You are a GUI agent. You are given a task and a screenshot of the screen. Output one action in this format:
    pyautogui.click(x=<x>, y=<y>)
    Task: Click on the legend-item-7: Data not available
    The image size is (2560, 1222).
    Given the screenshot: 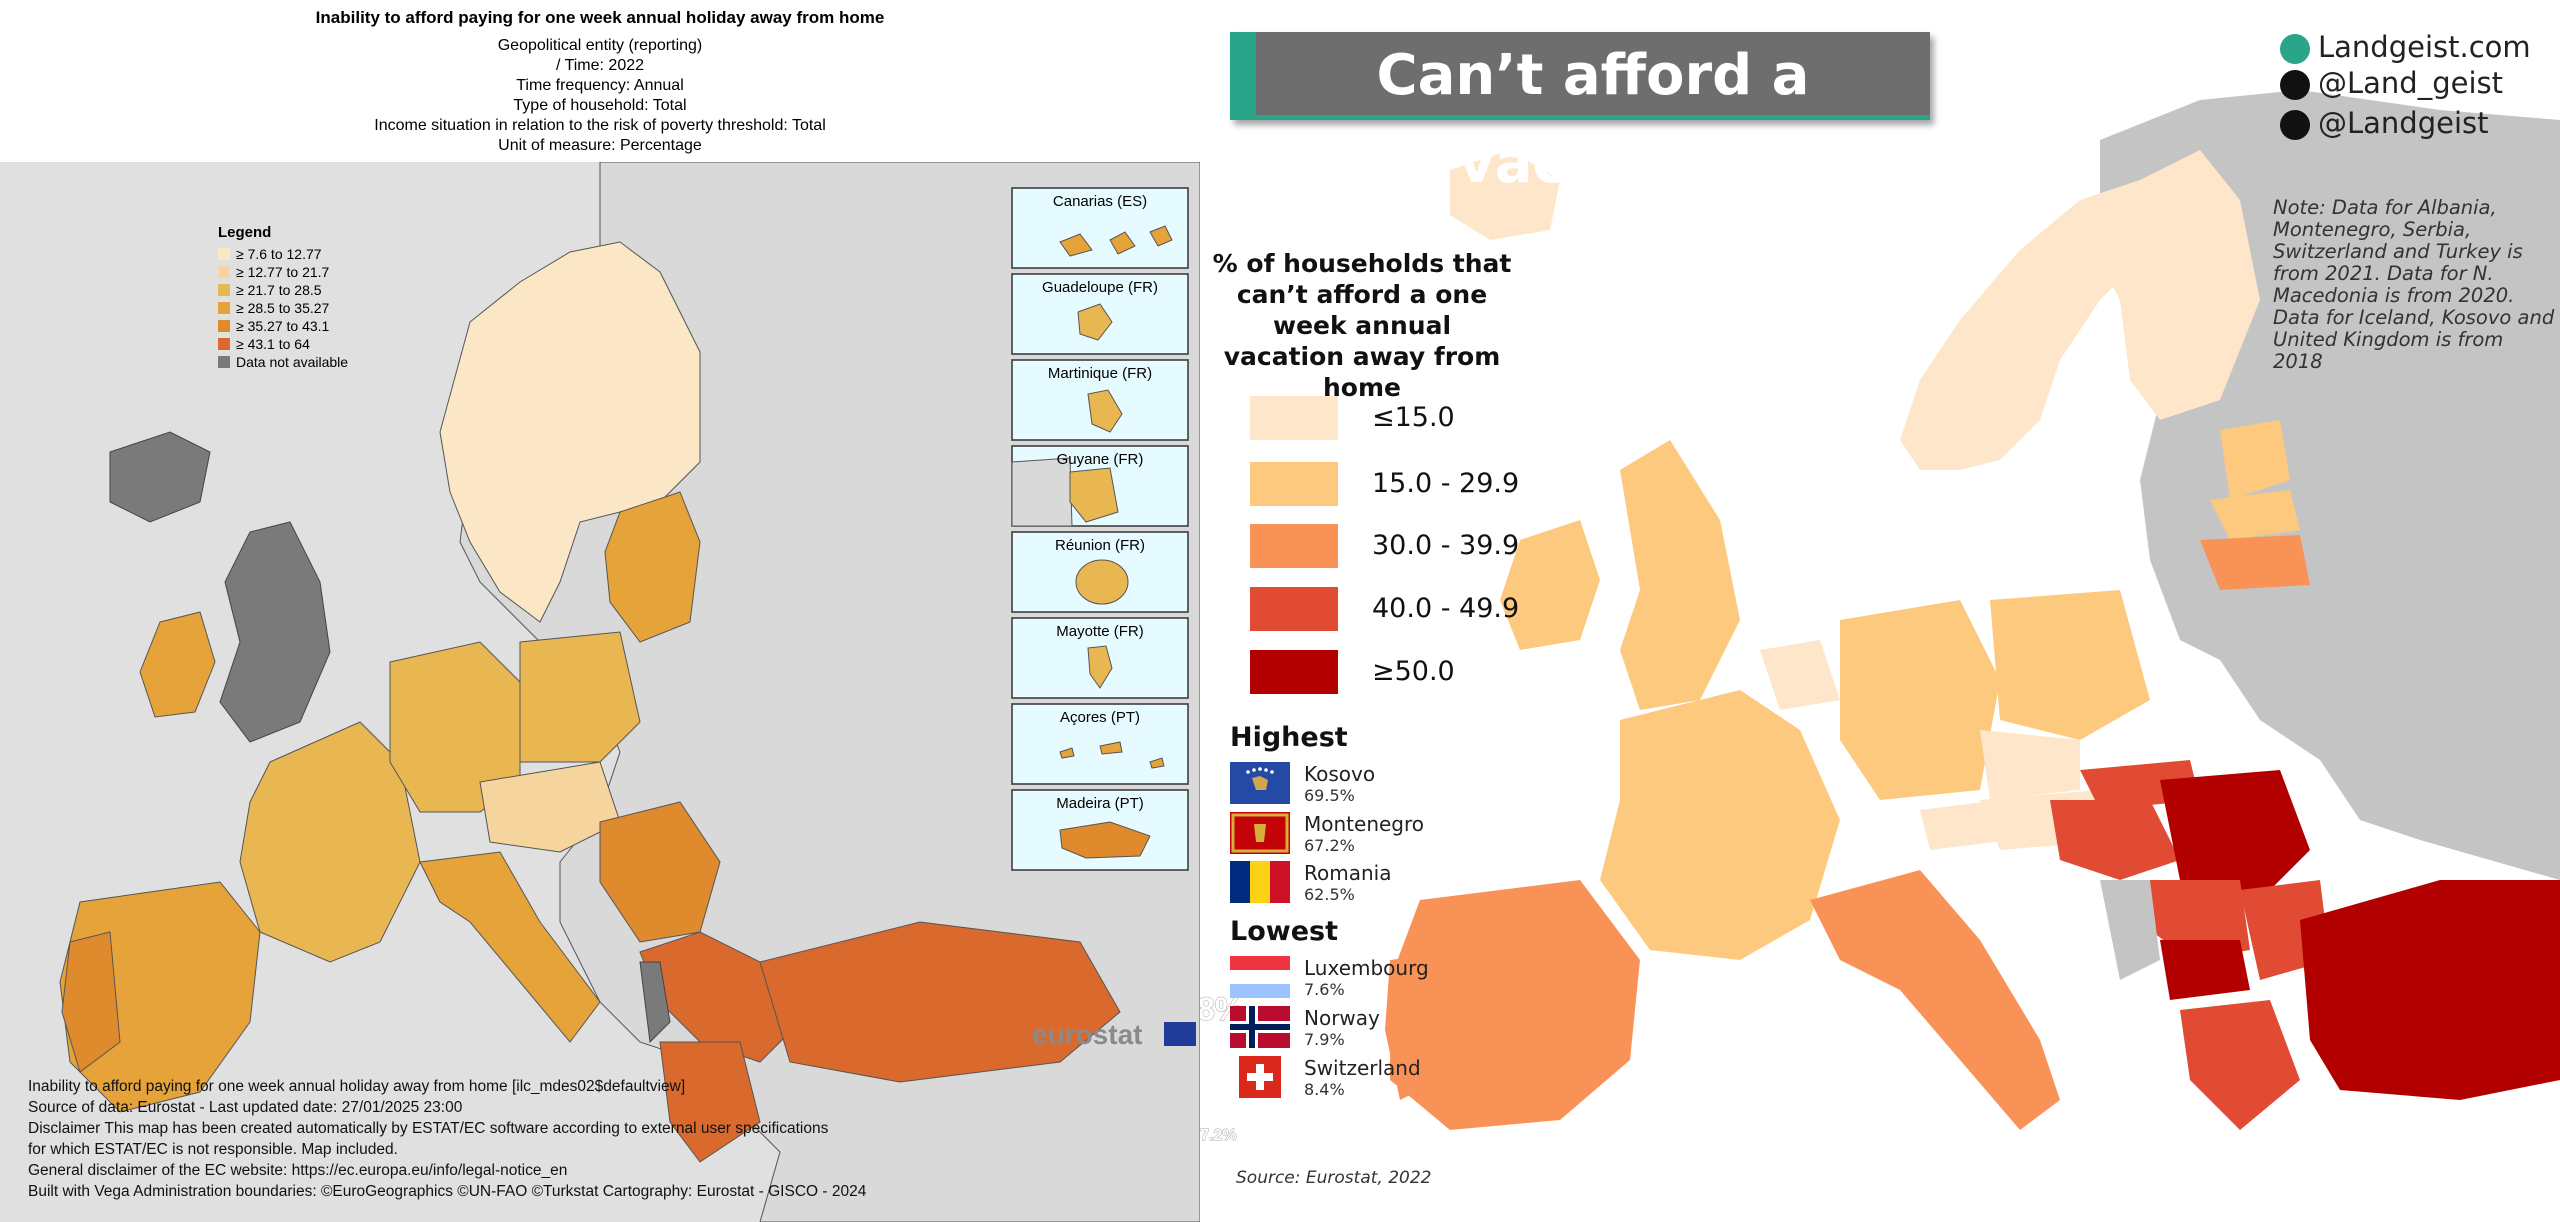 What is the action you would take?
    pyautogui.click(x=292, y=362)
    